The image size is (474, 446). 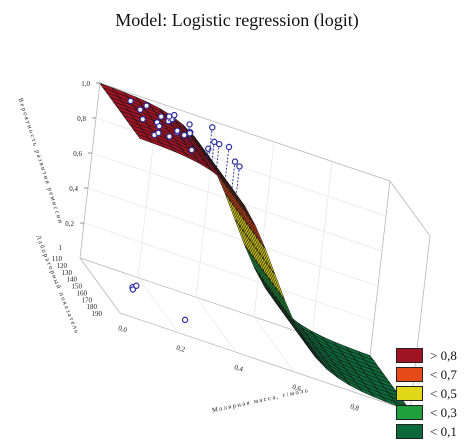 I want to click on x-axis-label: Молярная масса, г/моль, so click(x=260, y=400).